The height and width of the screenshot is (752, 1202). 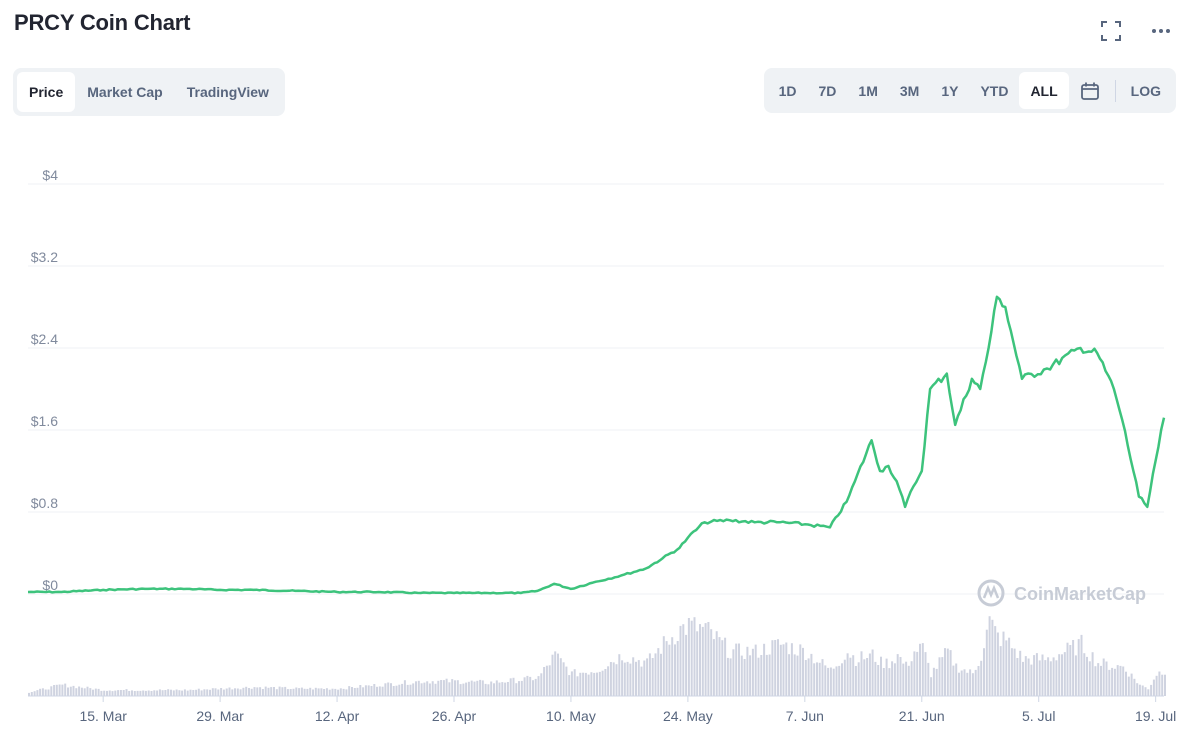 What do you see at coordinates (1145, 90) in the screenshot?
I see `log-scale-toggle: LOG` at bounding box center [1145, 90].